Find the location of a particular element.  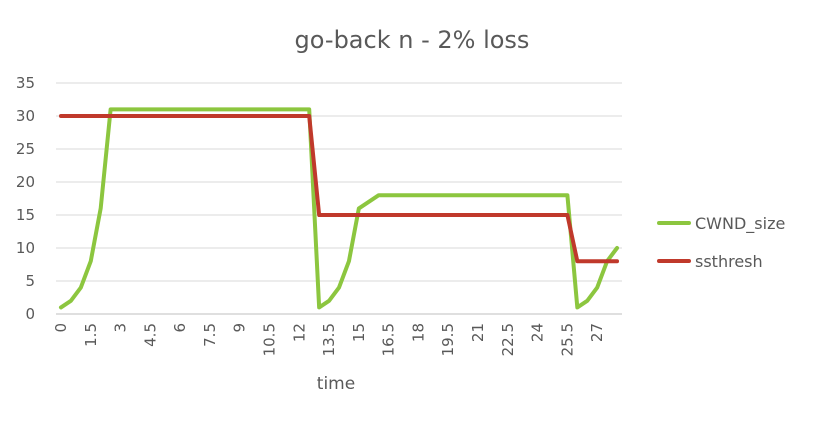

x-tick-label: 13.5 is located at coordinates (329, 339).